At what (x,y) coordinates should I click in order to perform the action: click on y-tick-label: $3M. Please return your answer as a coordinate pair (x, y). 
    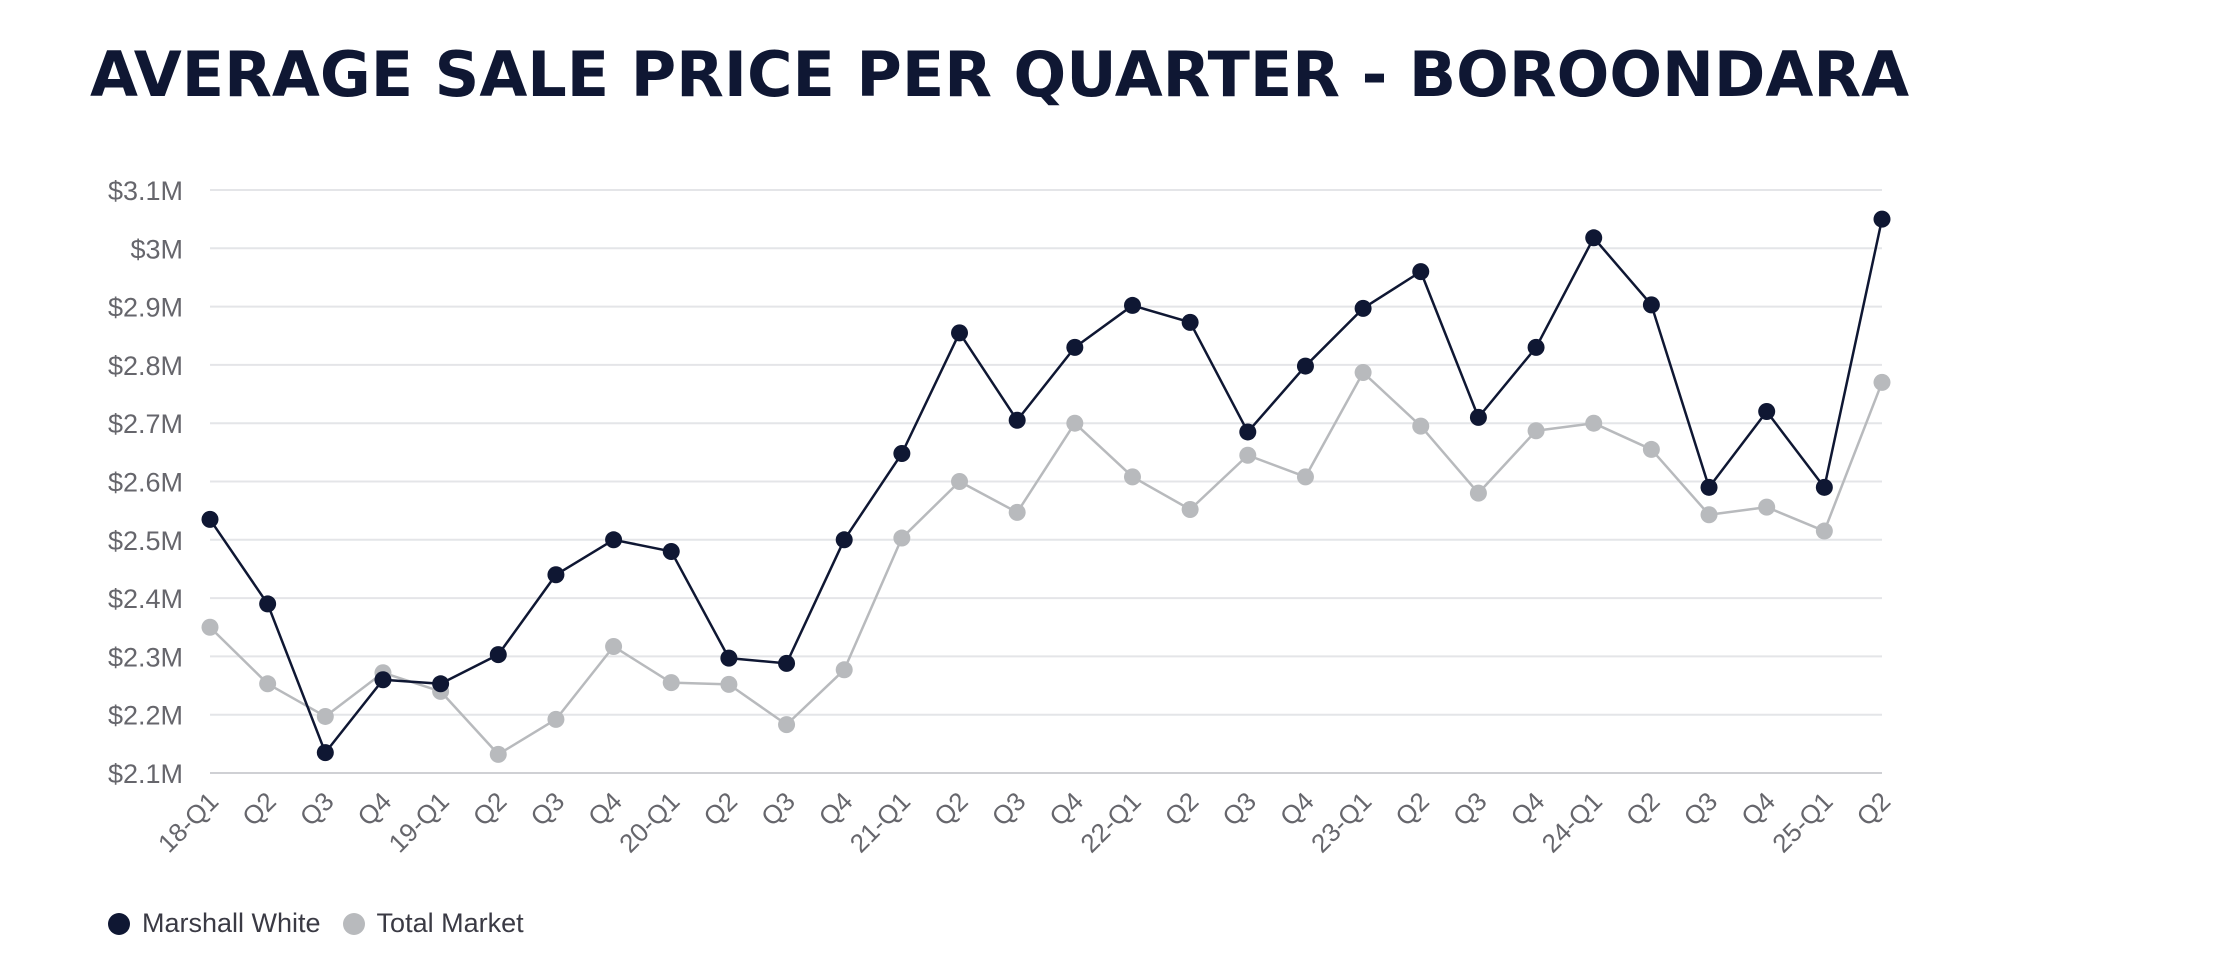
    Looking at the image, I should click on (156, 249).